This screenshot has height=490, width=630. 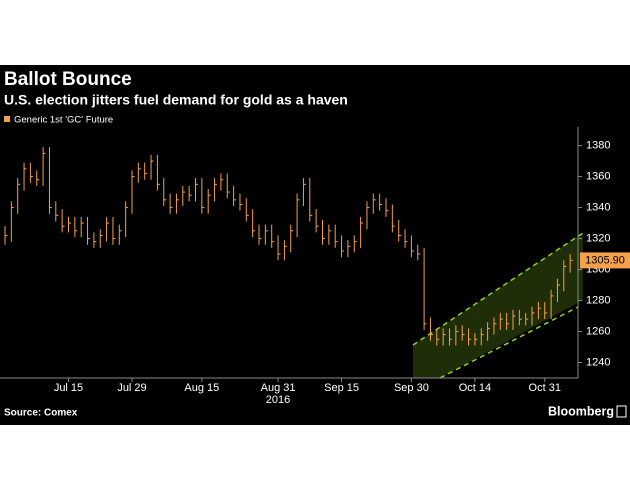 What do you see at coordinates (581, 411) in the screenshot?
I see `brand: Bloomberg` at bounding box center [581, 411].